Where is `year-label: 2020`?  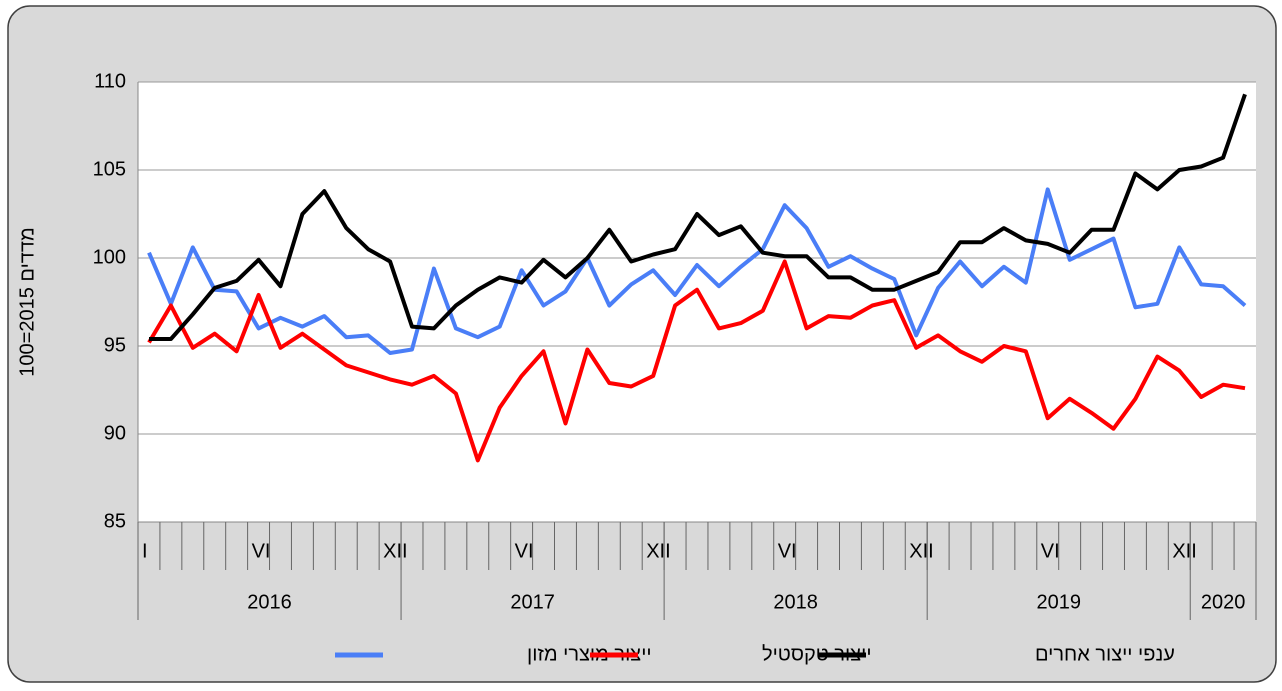
year-label: 2020 is located at coordinates (1223, 602).